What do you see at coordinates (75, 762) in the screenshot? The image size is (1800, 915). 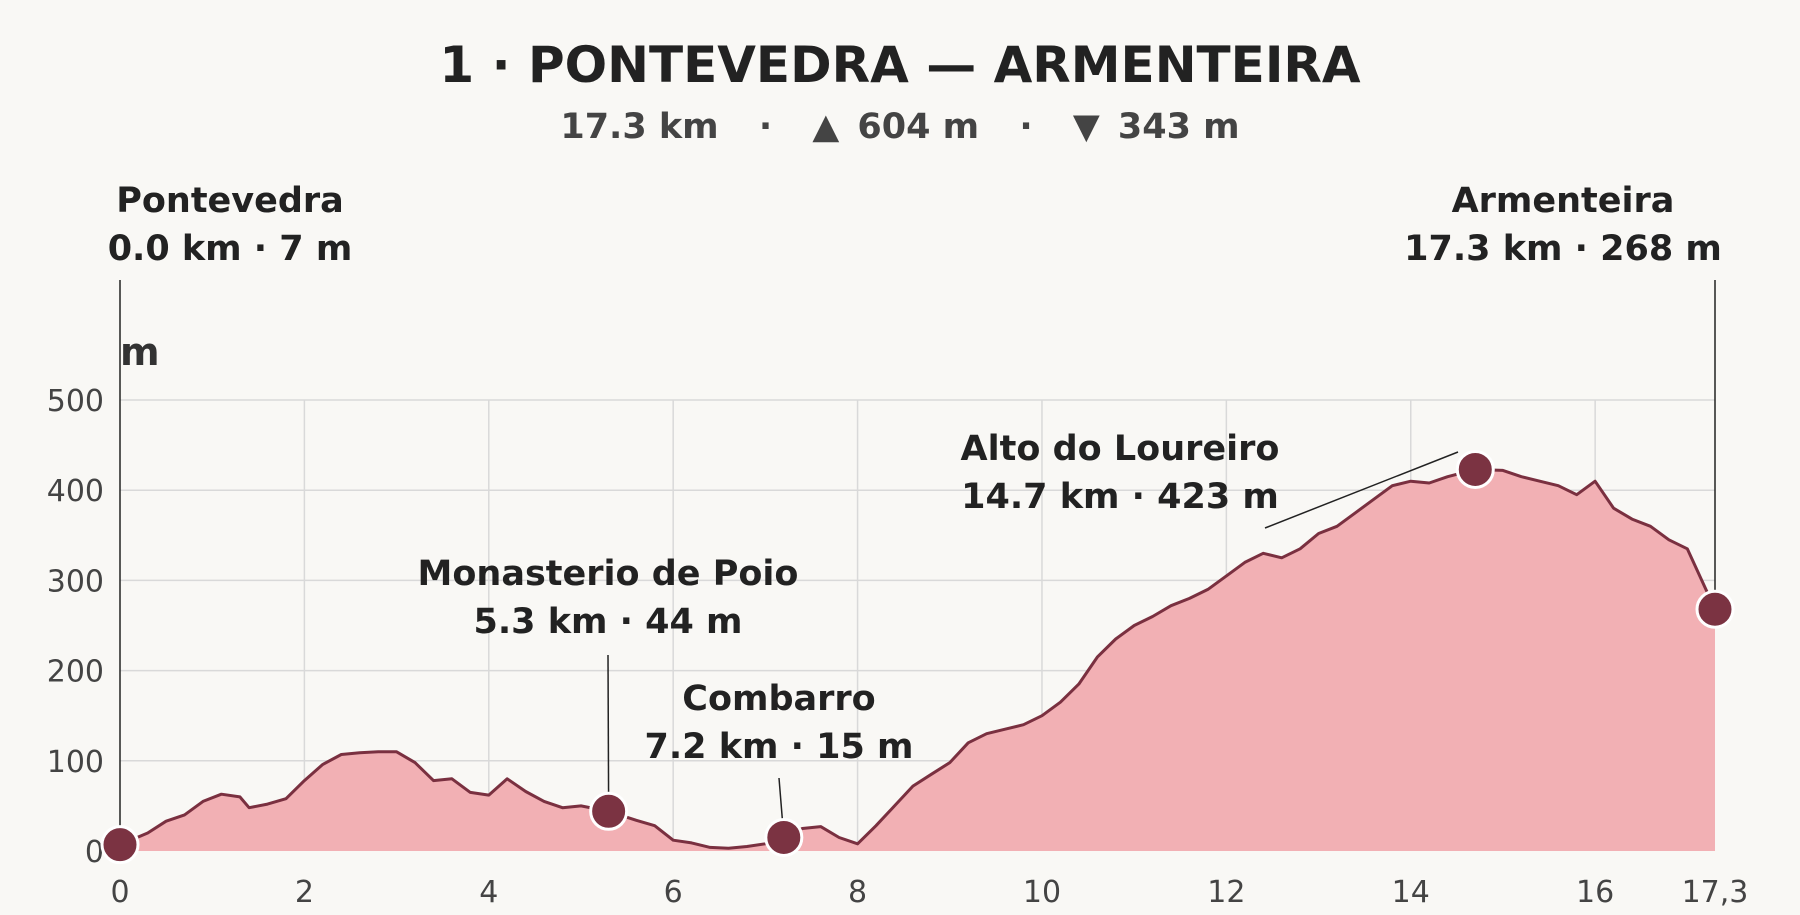 I see `y-tick-label: 100` at bounding box center [75, 762].